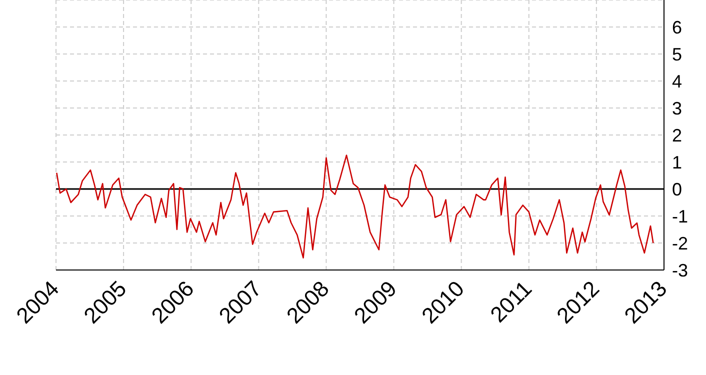  What do you see at coordinates (677, 189) in the screenshot?
I see `y-tick-label: 0` at bounding box center [677, 189].